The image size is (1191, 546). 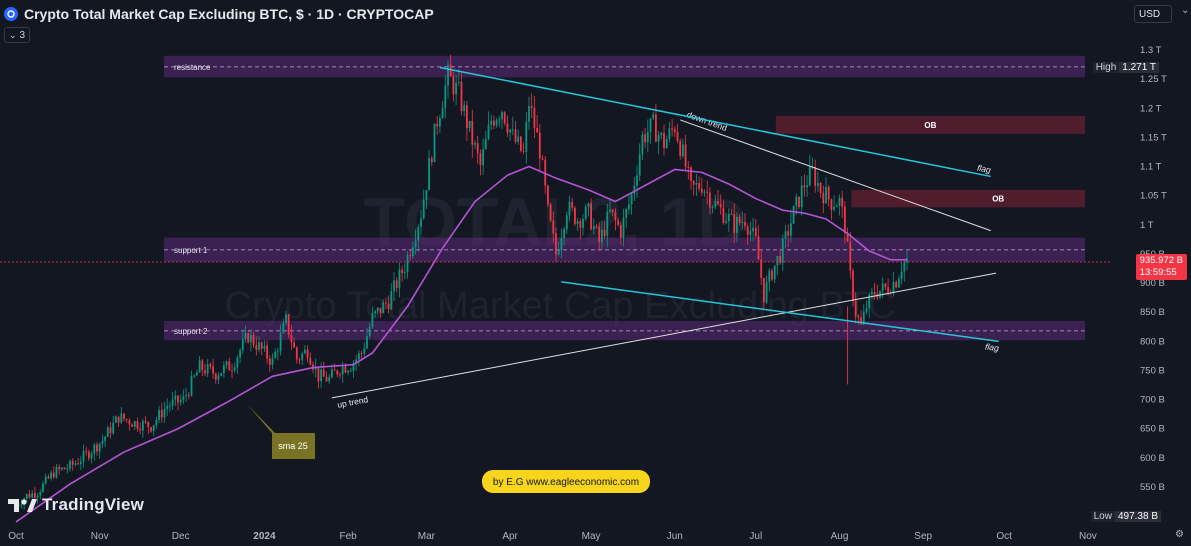 I want to click on x-tick-label: Mar, so click(x=427, y=536).